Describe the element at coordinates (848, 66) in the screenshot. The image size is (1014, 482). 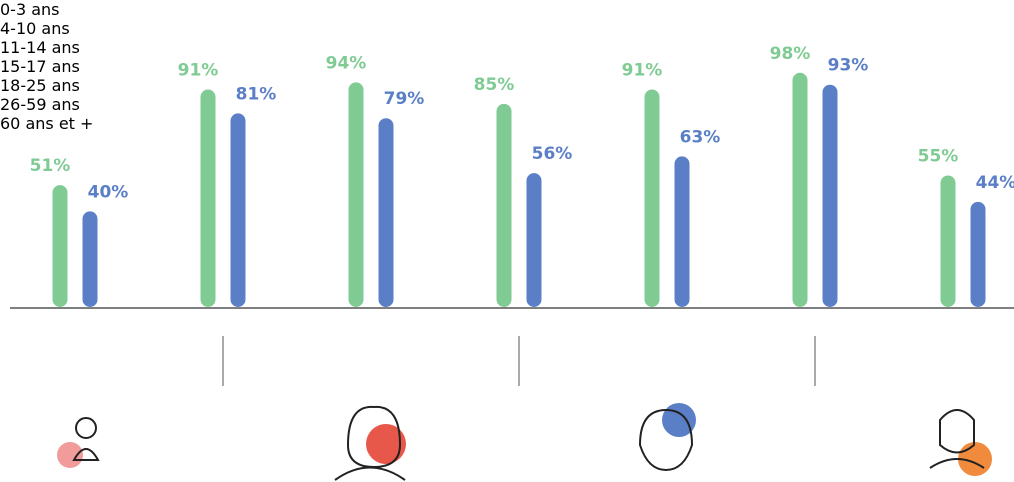
I see `value-label: 93%` at that location.